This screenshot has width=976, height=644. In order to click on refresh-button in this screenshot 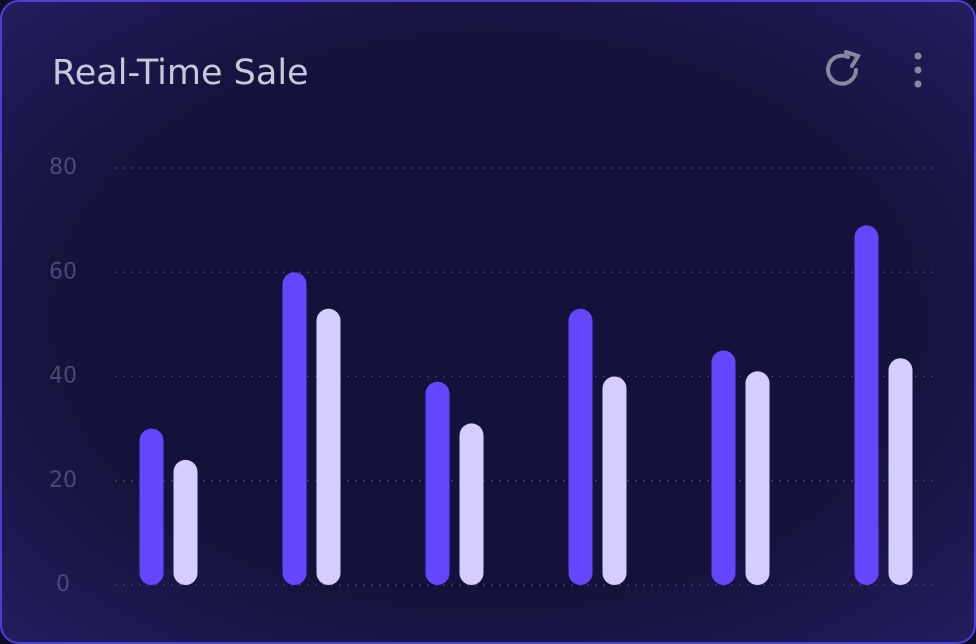, I will do `click(843, 68)`.